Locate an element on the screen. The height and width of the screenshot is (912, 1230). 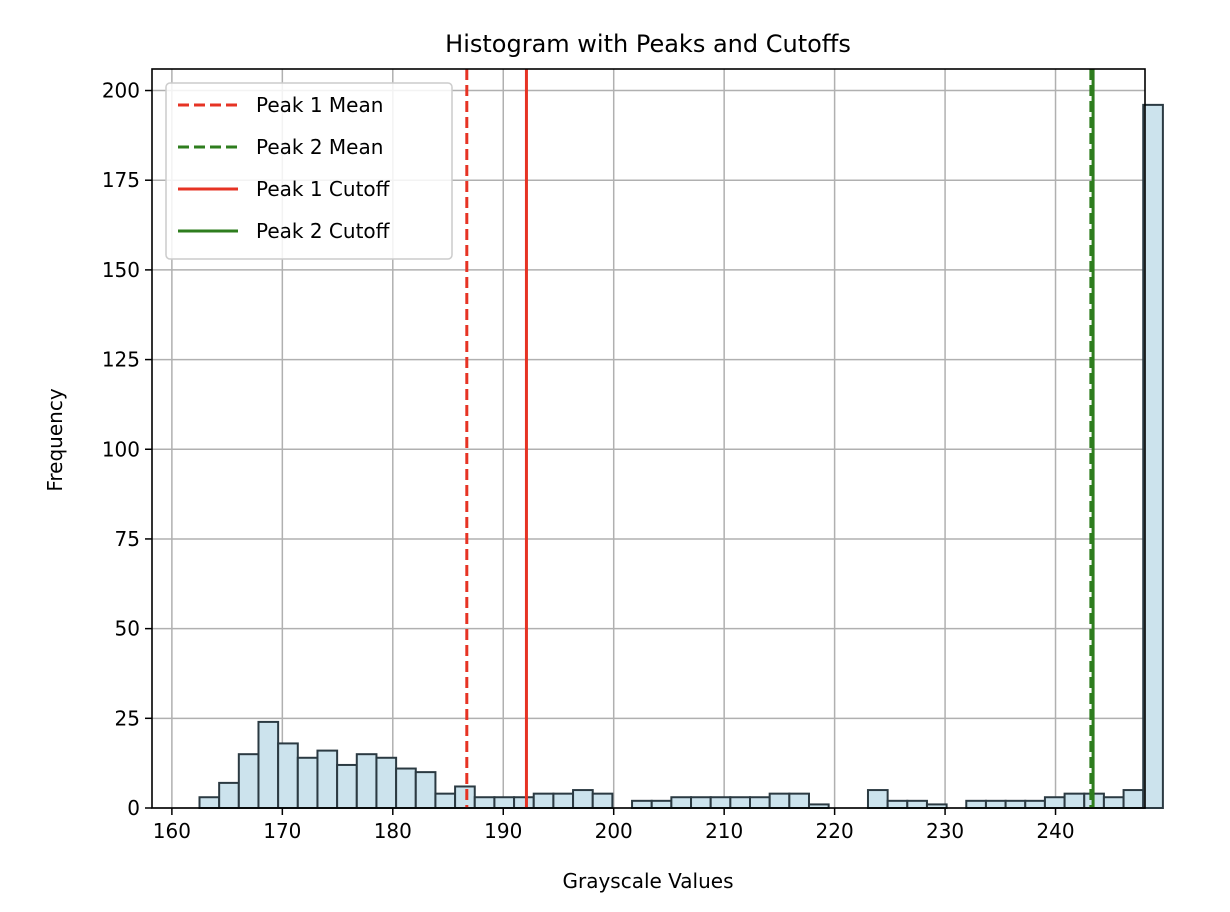
legend-label: Peak 1 Cutoff is located at coordinates (323, 189).